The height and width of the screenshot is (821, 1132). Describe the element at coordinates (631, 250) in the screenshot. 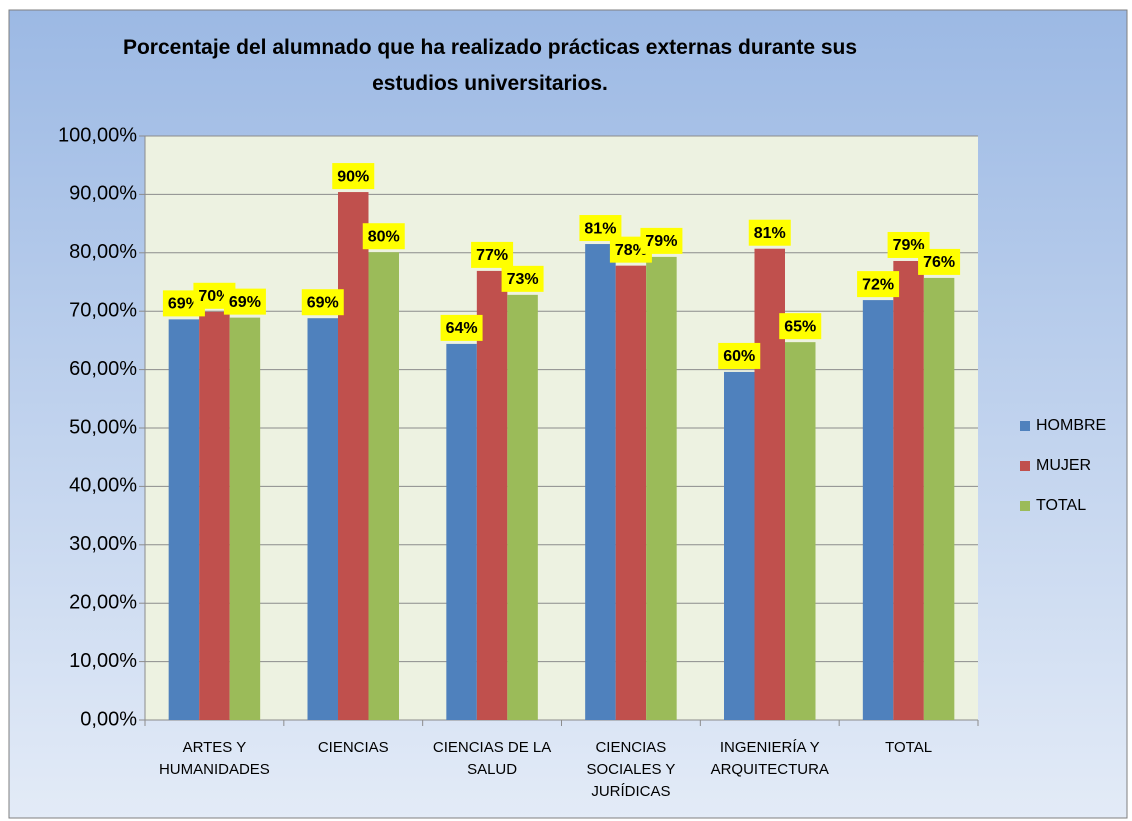

I see `value-label: 78%` at that location.